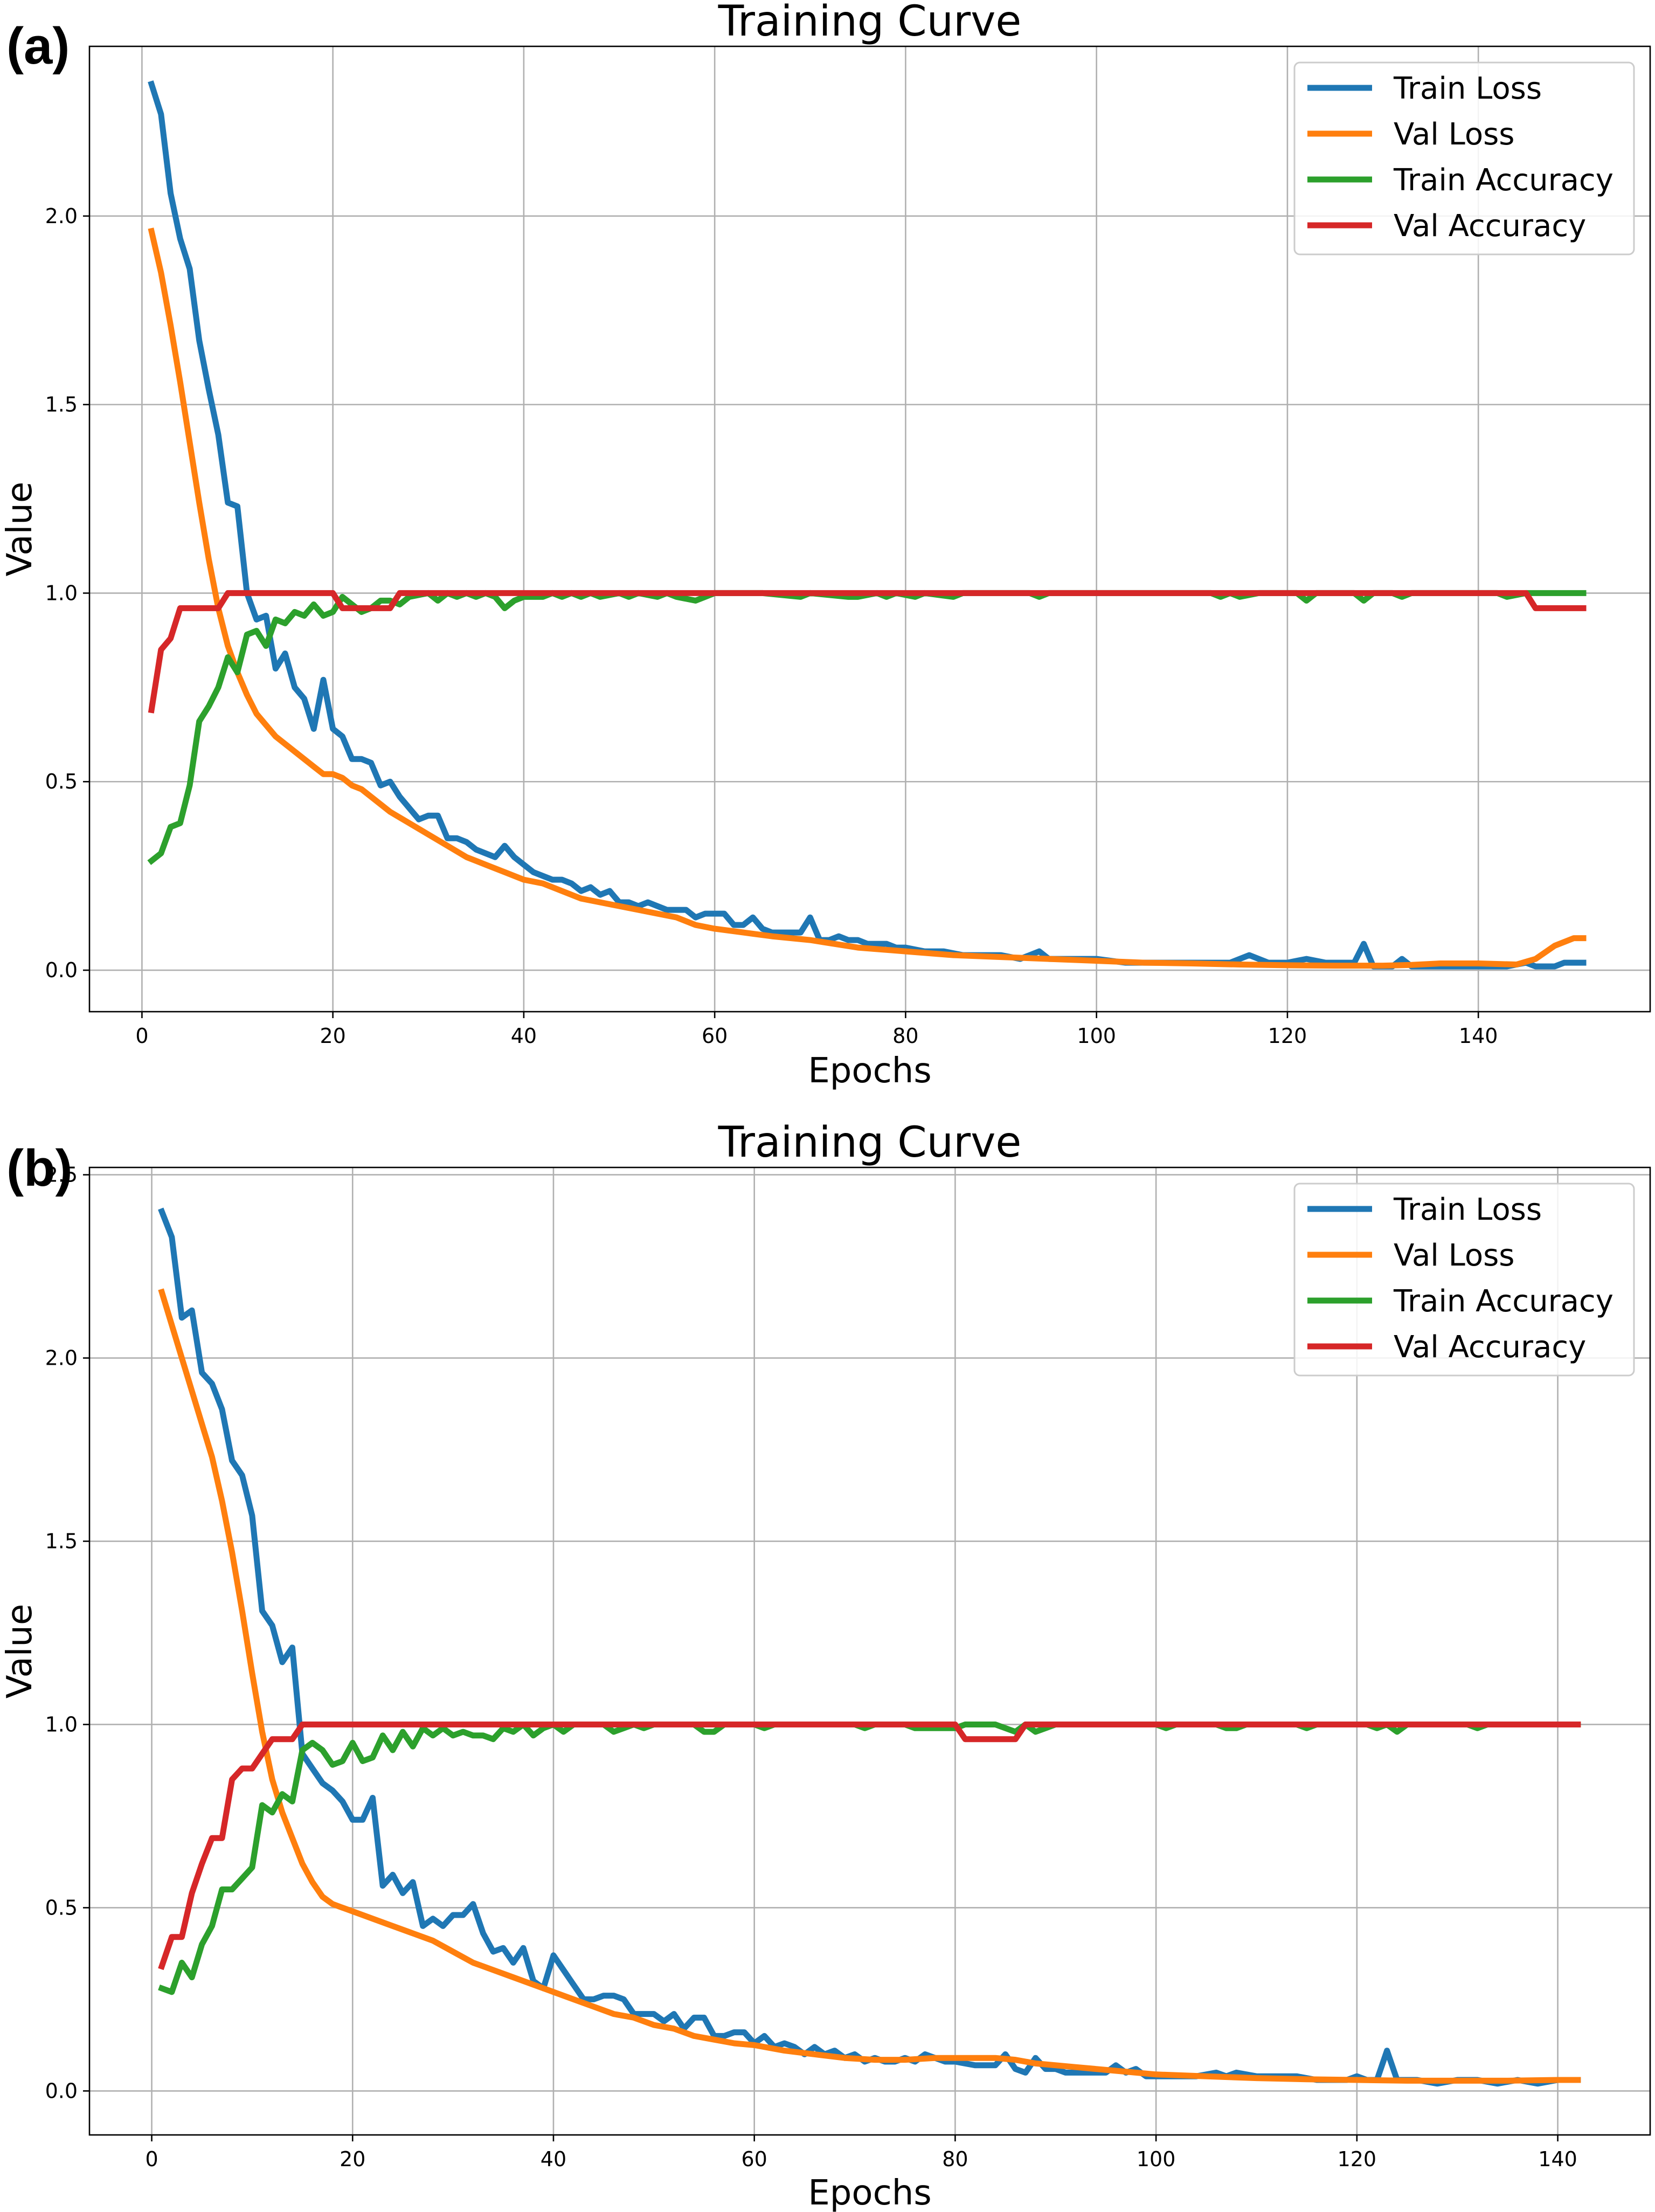 The image size is (1655, 2212). I want to click on panel-label: (a), so click(38, 46).